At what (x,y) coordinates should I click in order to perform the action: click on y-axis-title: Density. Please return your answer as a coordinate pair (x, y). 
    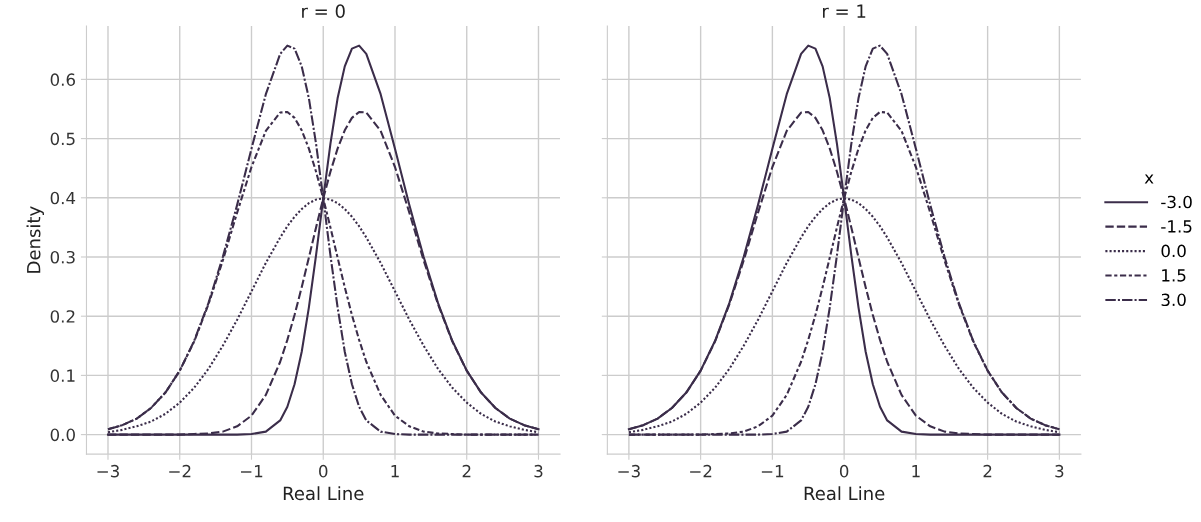
    Looking at the image, I should click on (35, 239).